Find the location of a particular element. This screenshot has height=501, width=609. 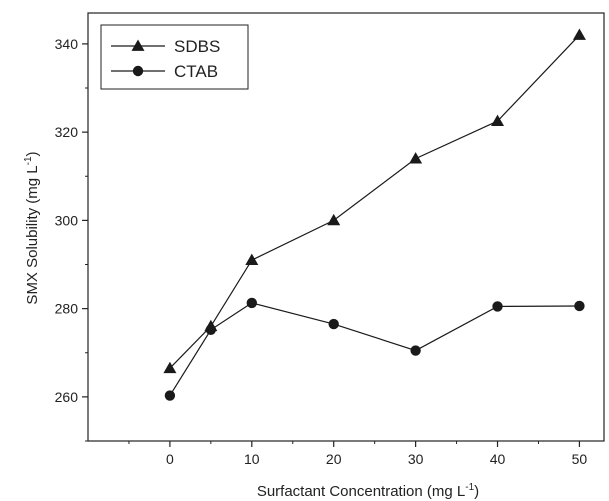

legend-box is located at coordinates (174, 57).